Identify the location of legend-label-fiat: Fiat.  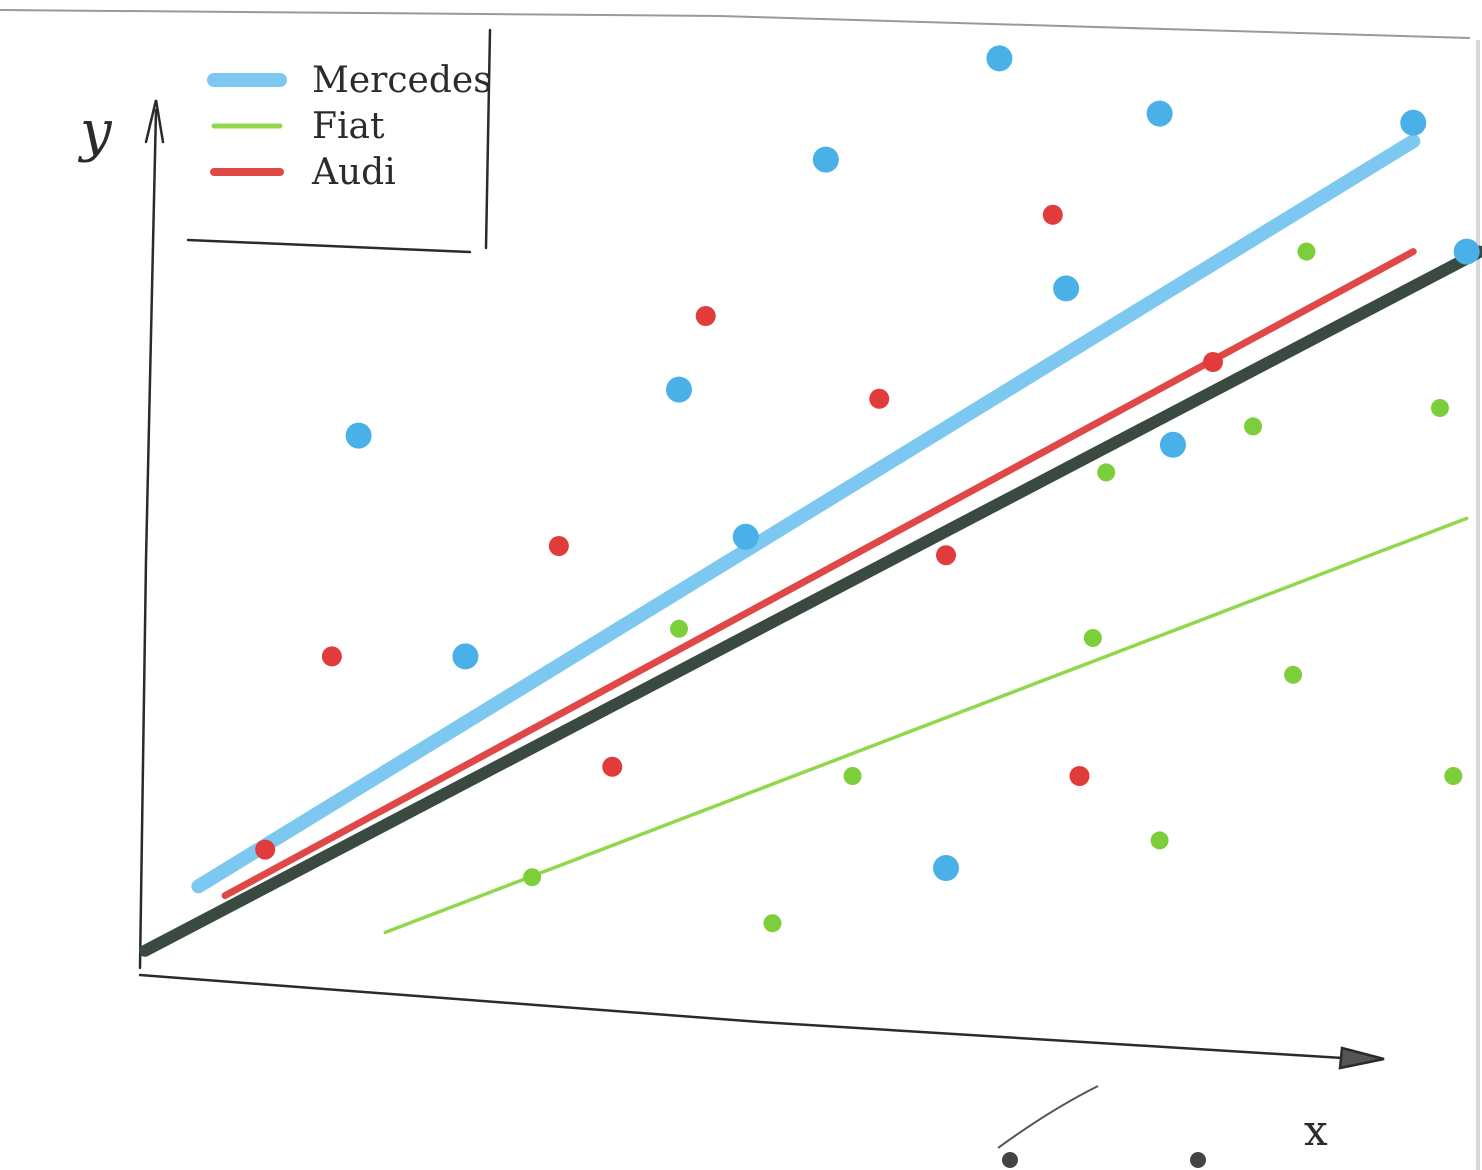
(348, 126).